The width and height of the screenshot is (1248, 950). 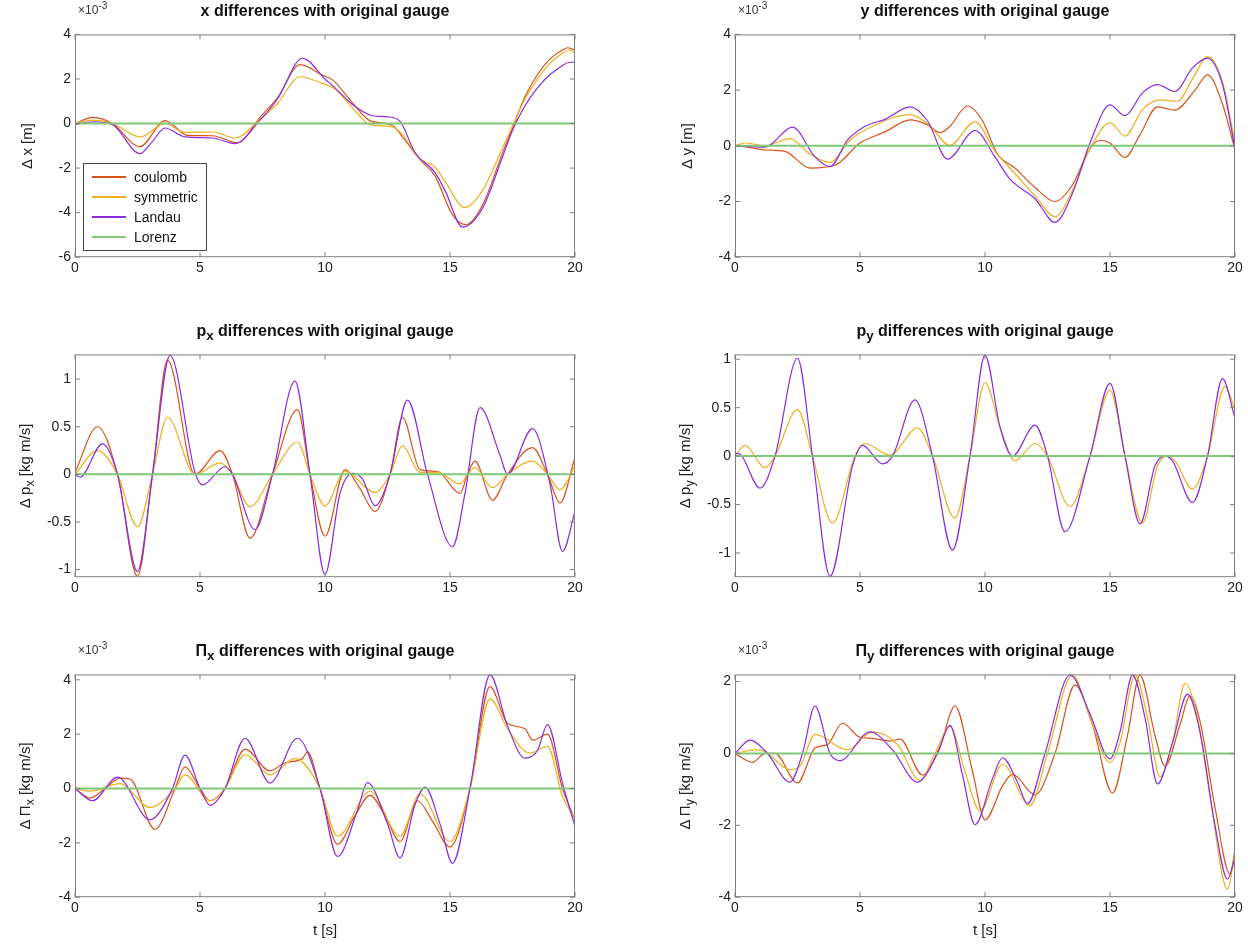 I want to click on chart-title: Π$_{x}$ differences with original gauge, so click(x=325, y=653).